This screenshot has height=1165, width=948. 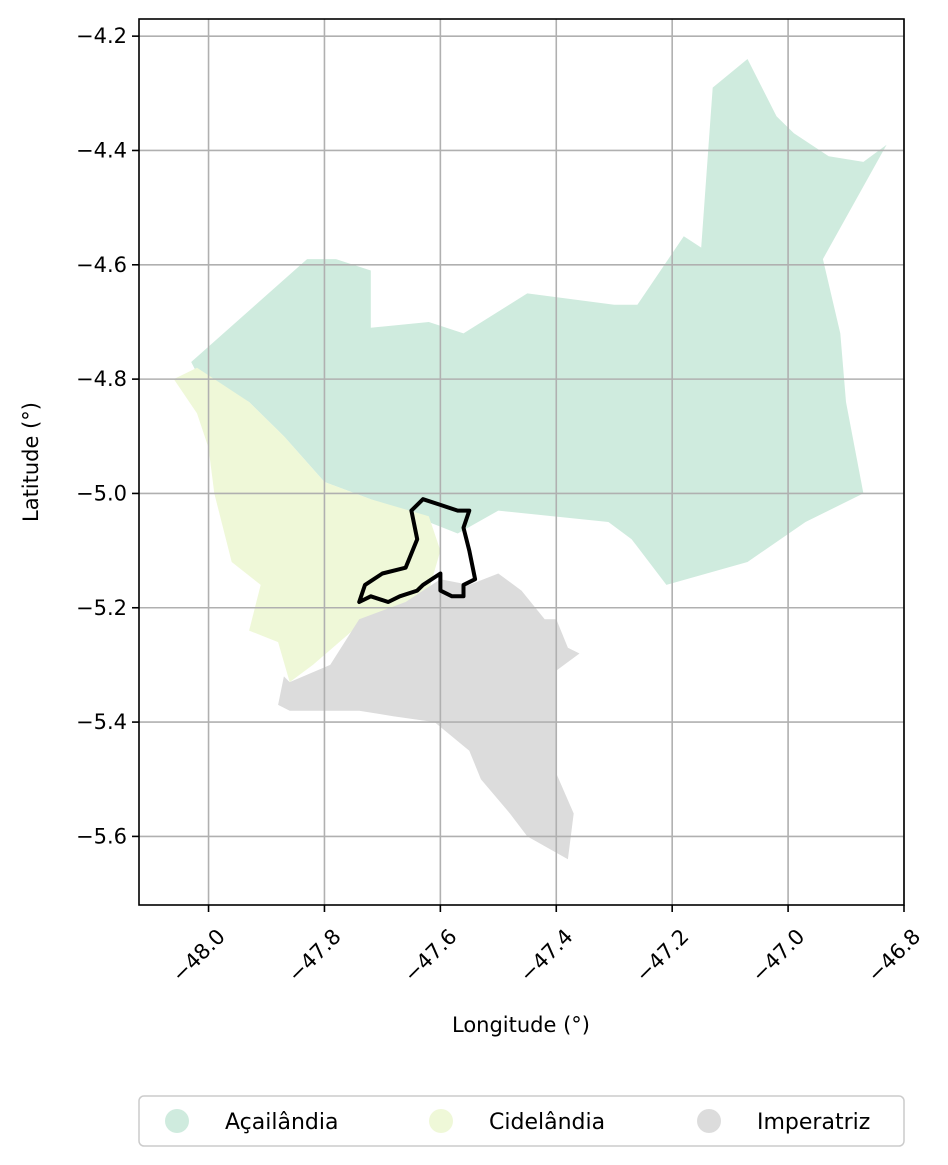 What do you see at coordinates (307, 525) in the screenshot?
I see `region-cidelandia` at bounding box center [307, 525].